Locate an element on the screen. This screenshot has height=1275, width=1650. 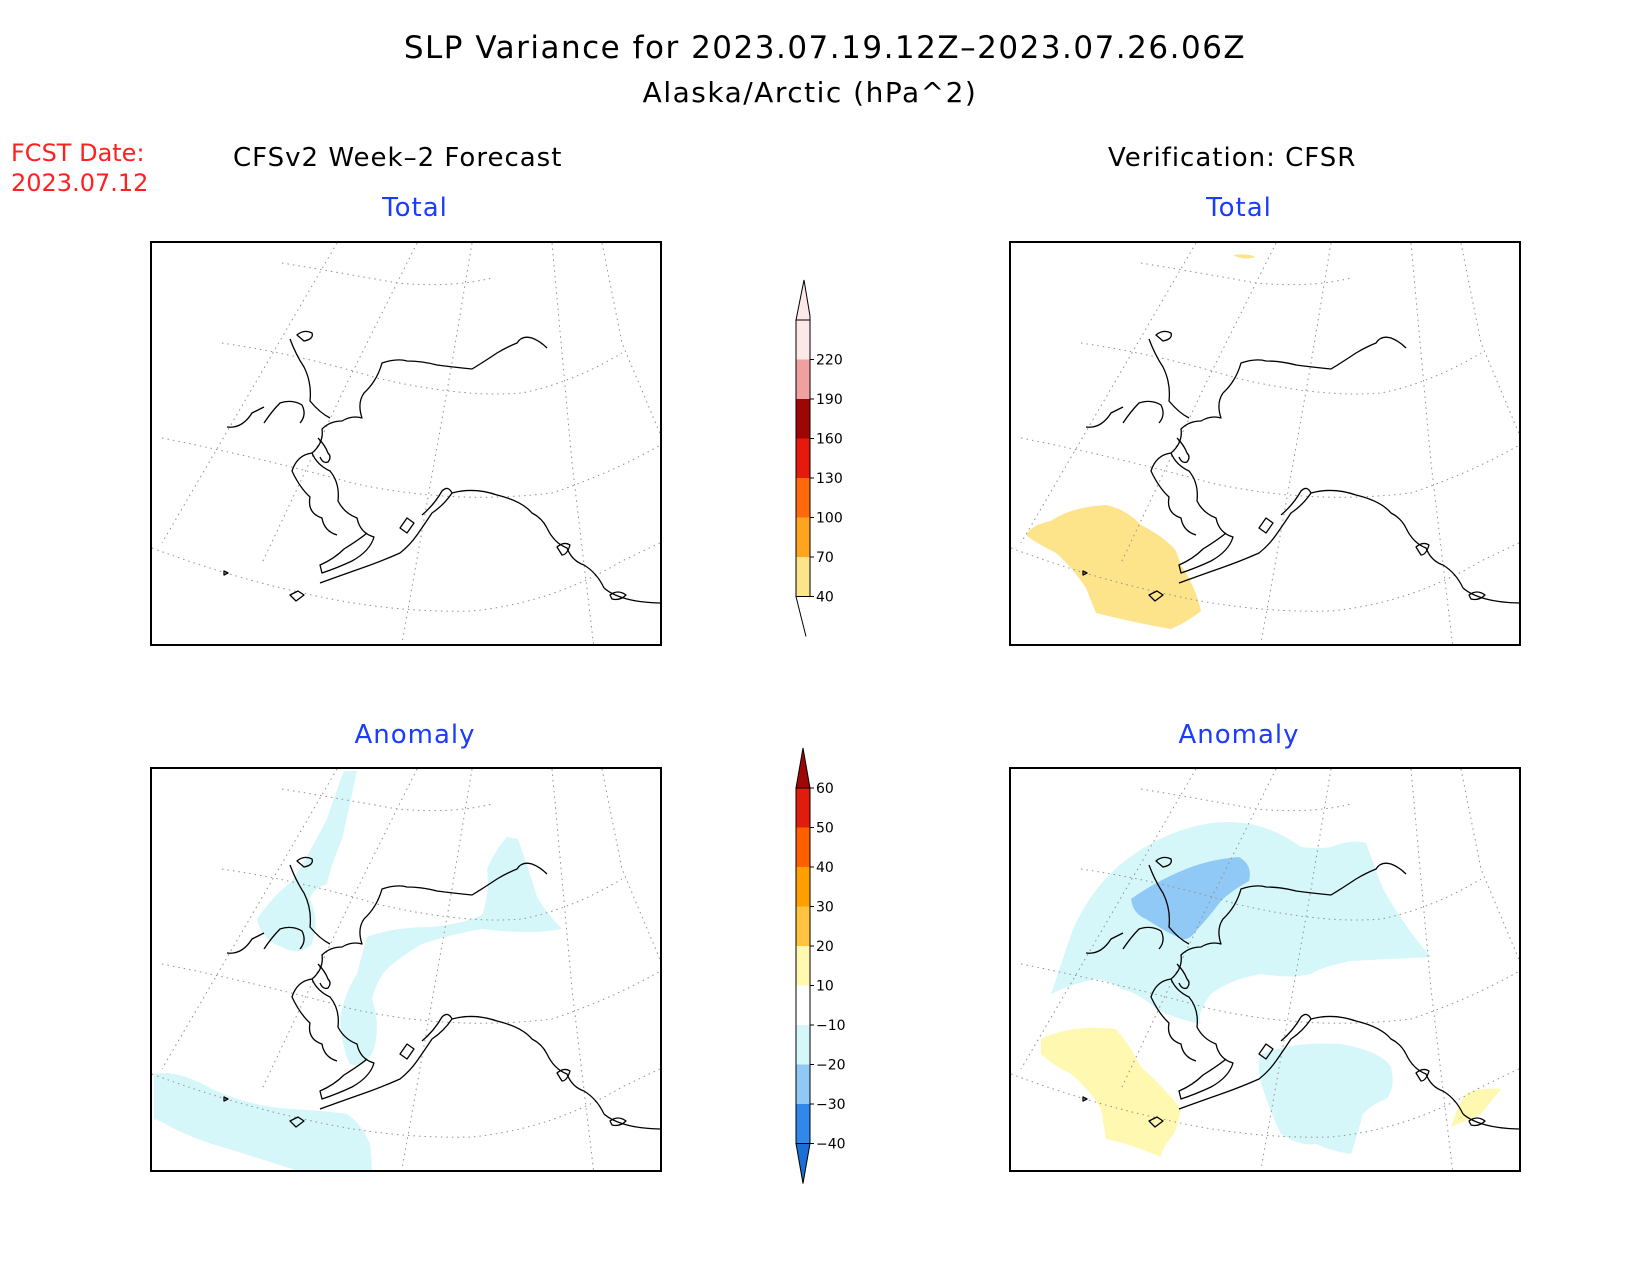
map-verification-anomaly-svg is located at coordinates (1265, 969).